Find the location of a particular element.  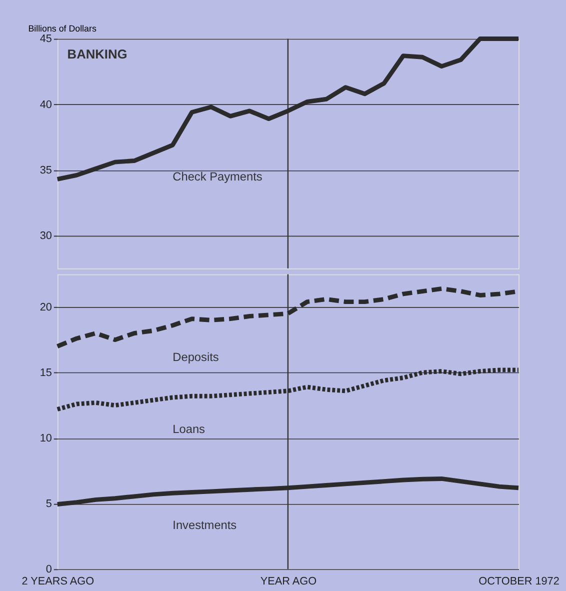

y-axis-title: Billions of Dollars is located at coordinates (62, 28).